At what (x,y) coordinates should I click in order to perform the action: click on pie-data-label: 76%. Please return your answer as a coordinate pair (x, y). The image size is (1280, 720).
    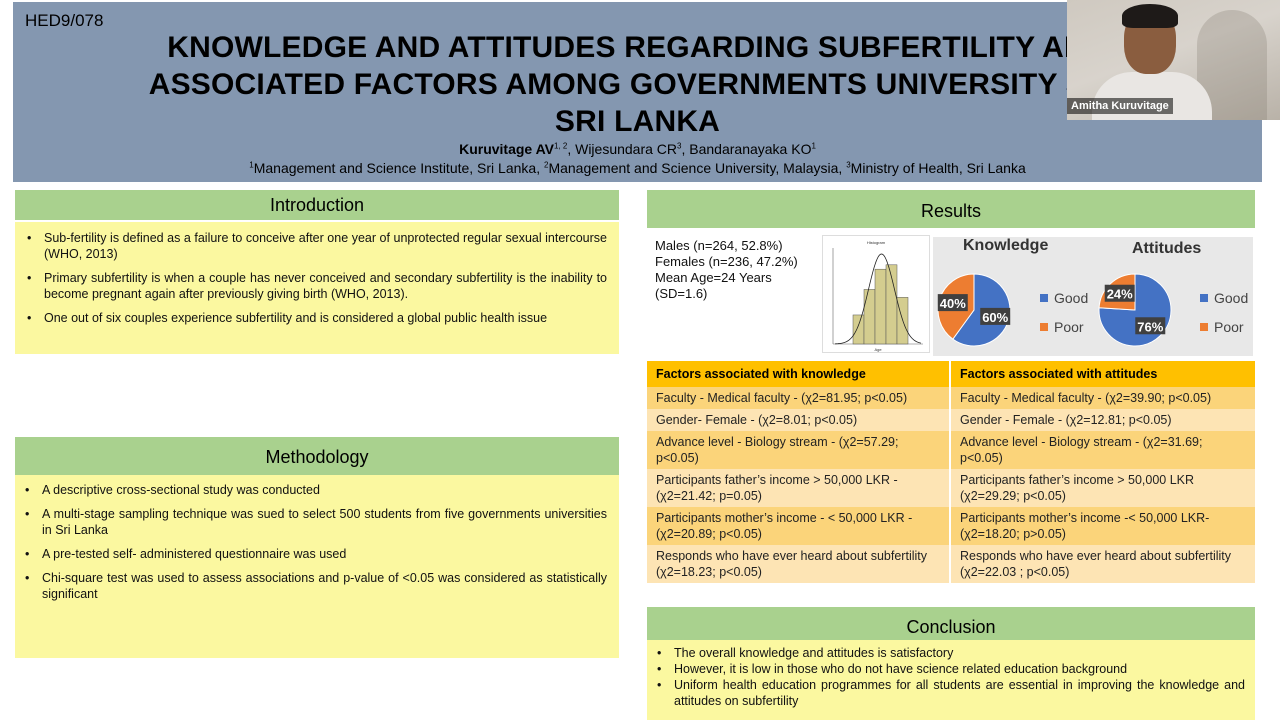
    Looking at the image, I should click on (1150, 326).